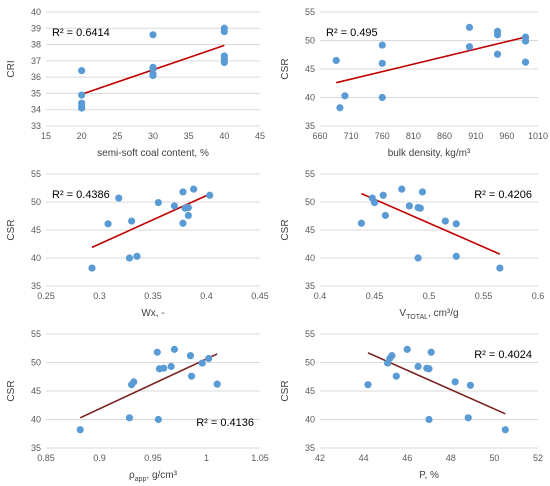 Image resolution: width=550 pixels, height=486 pixels. I want to click on x-axis-title: Wx, -, so click(152, 313).